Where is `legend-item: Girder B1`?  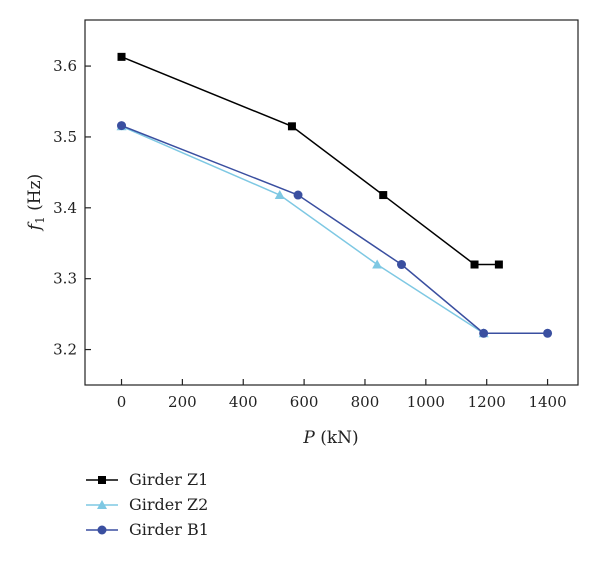 legend-item: Girder B1 is located at coordinates (147, 529).